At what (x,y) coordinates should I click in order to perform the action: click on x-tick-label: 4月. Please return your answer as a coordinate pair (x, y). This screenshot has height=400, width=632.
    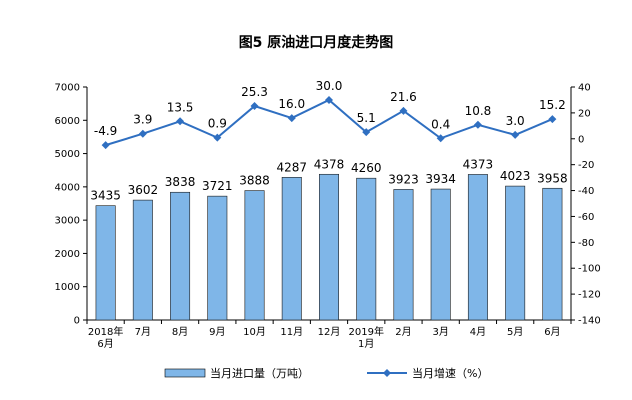
    Looking at the image, I should click on (478, 332).